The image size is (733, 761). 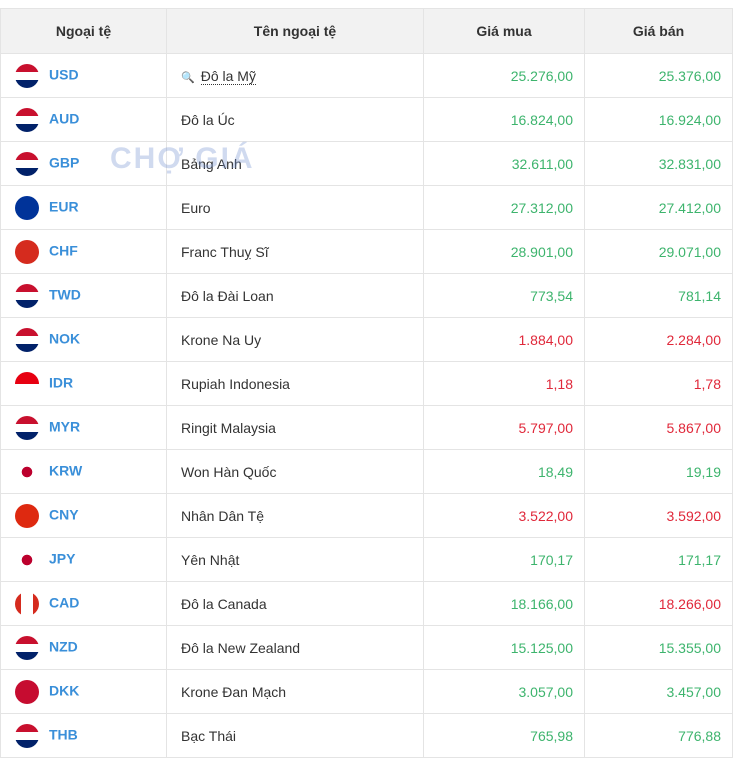 I want to click on code-cell: AUD, so click(x=83, y=119).